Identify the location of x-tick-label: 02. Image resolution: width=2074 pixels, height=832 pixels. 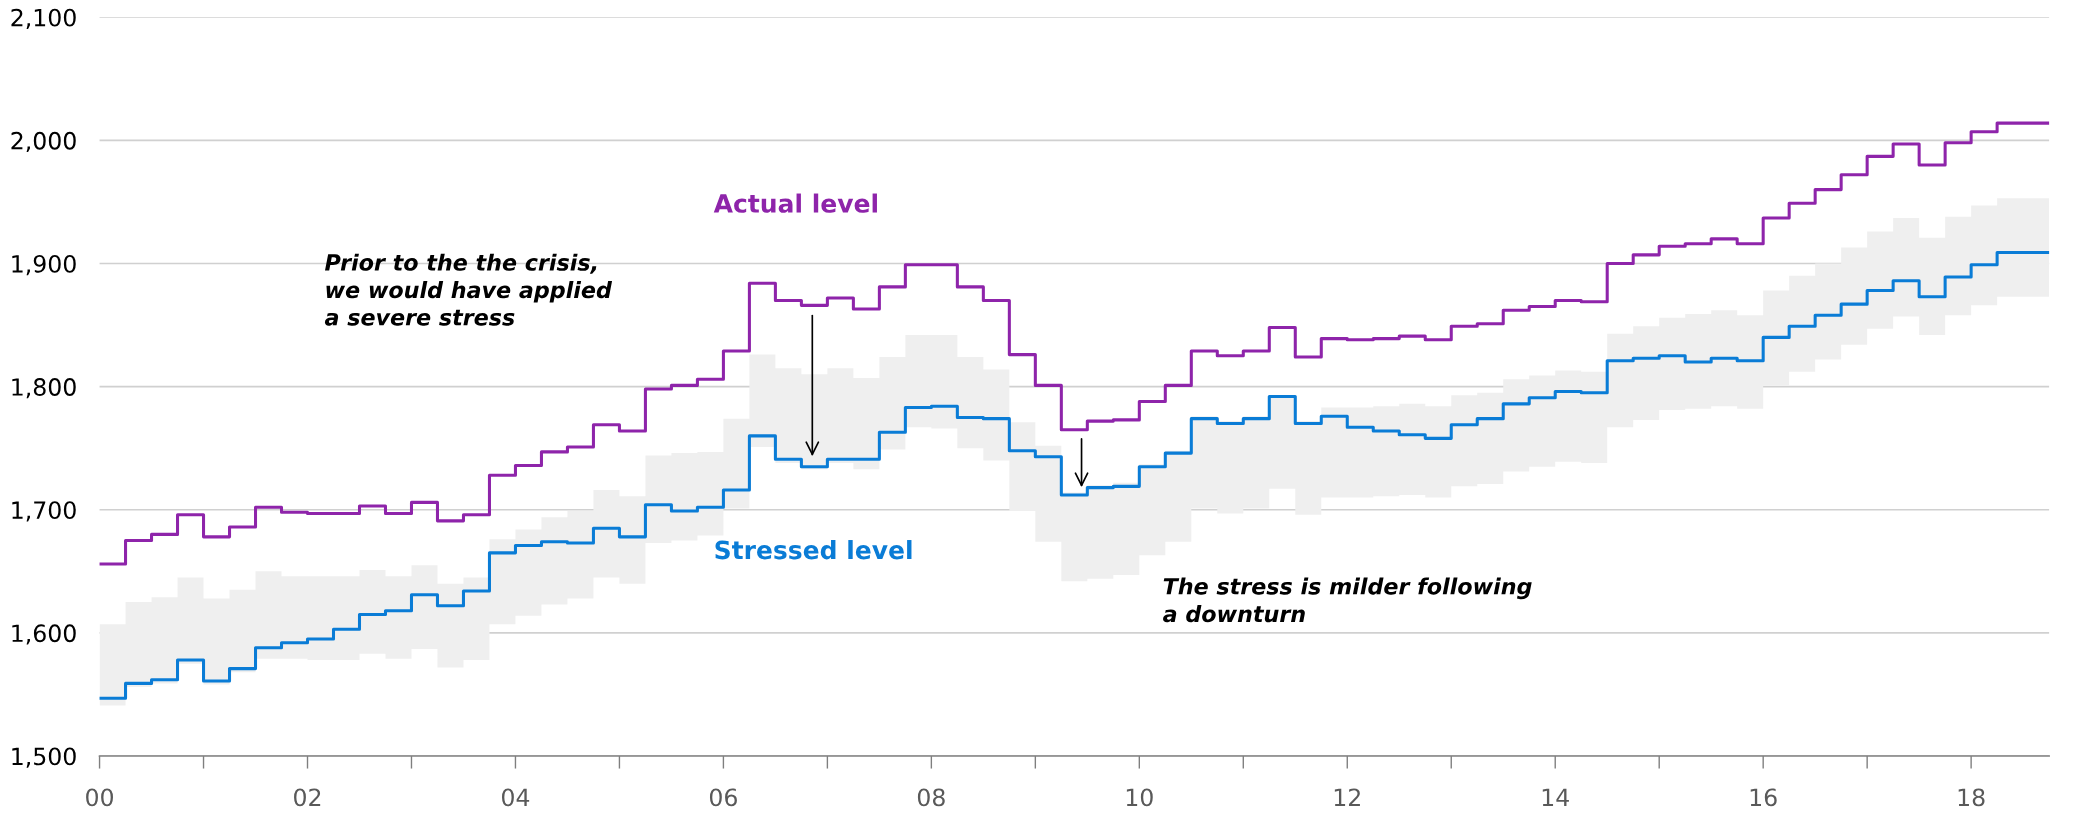
(307, 797).